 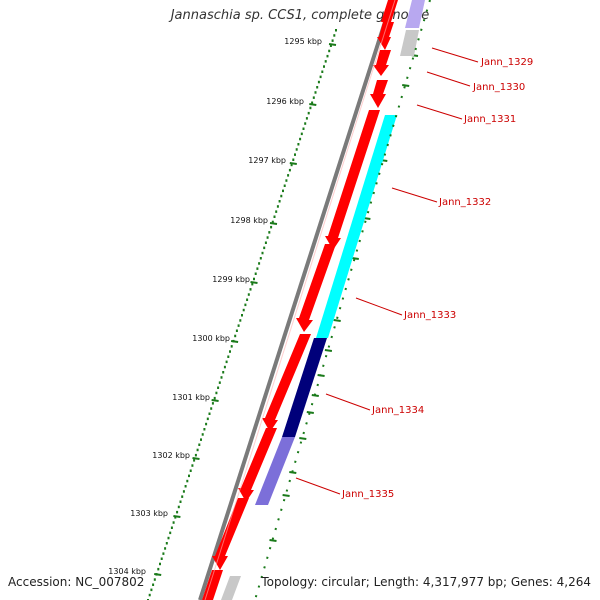 I want to click on scale-label: 1303 kbp, so click(x=149, y=513).